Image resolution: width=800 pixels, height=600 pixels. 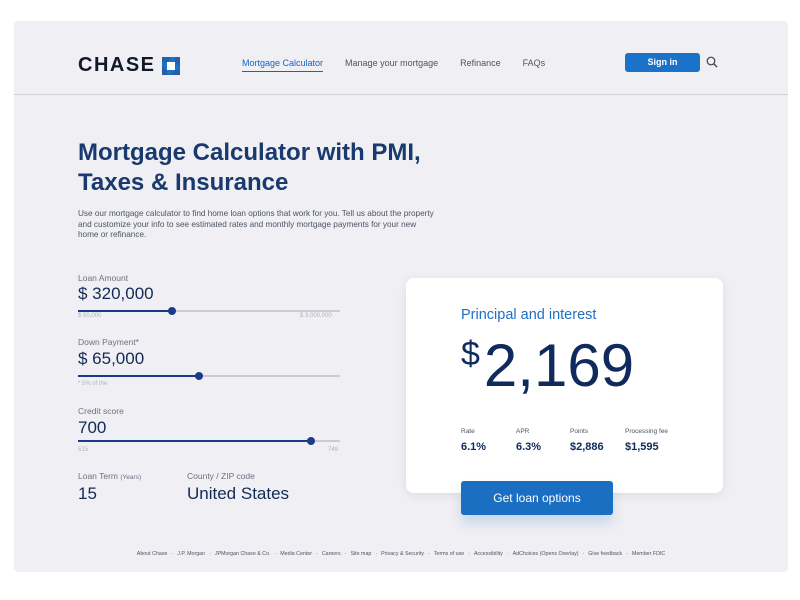 I want to click on rate-label: Rate, so click(x=468, y=431).